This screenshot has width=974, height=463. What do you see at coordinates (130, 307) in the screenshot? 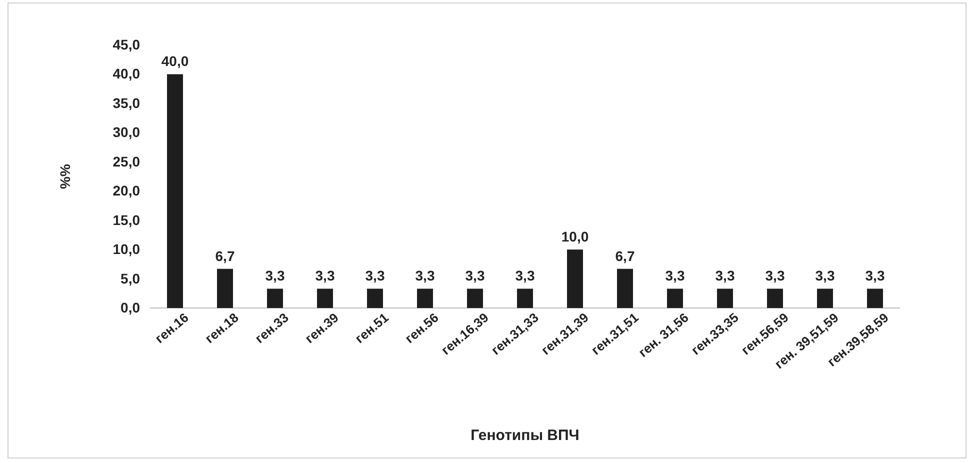
I see `y-tick-label: 0,0` at bounding box center [130, 307].